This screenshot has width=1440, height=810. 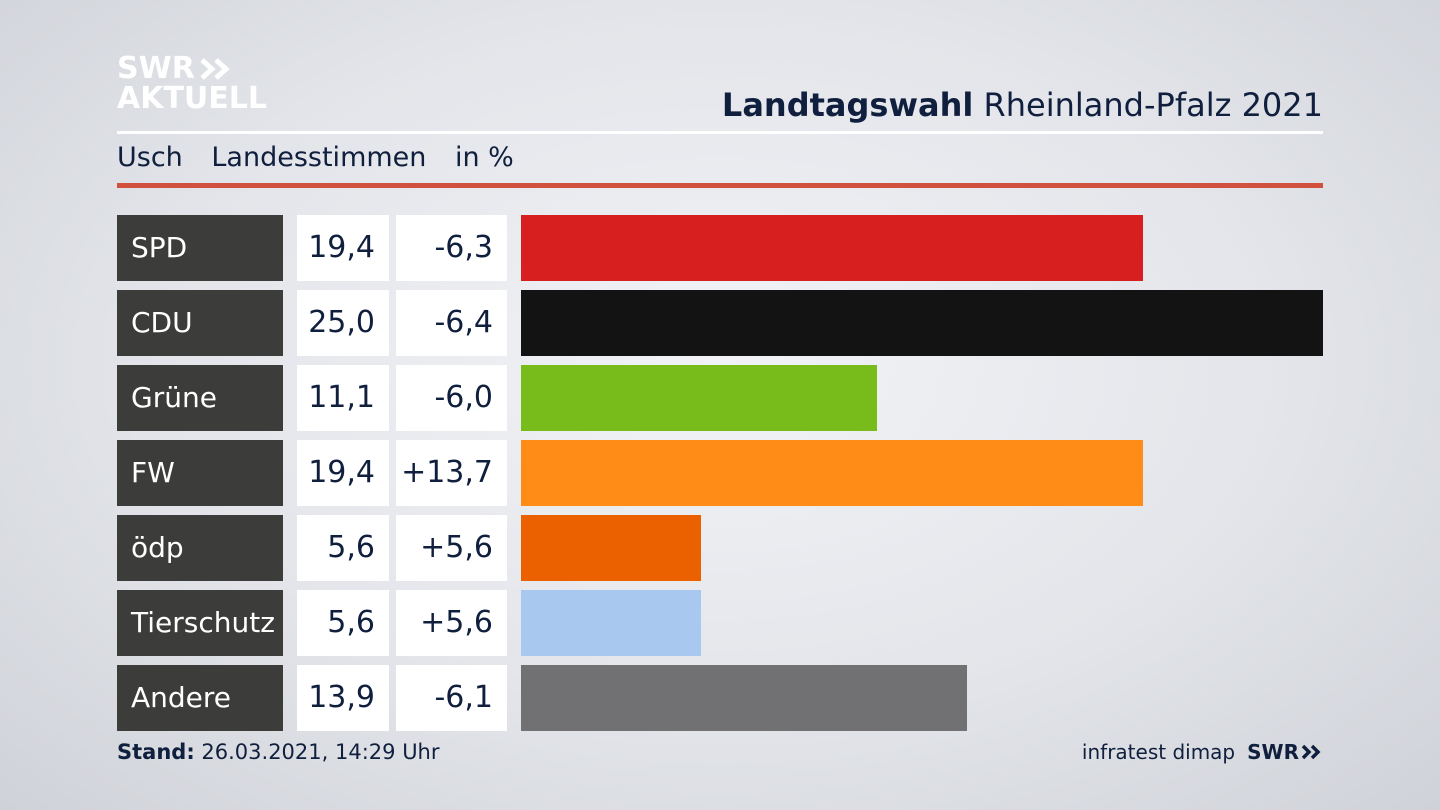 I want to click on party-label: Andere, so click(x=200, y=698).